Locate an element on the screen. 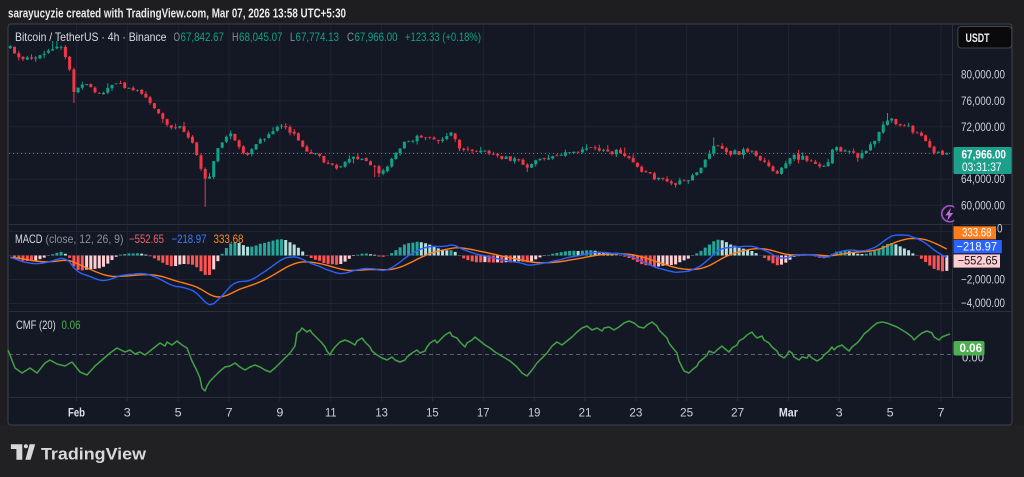 This screenshot has height=477, width=1024. svg-text: C is located at coordinates (350, 37).